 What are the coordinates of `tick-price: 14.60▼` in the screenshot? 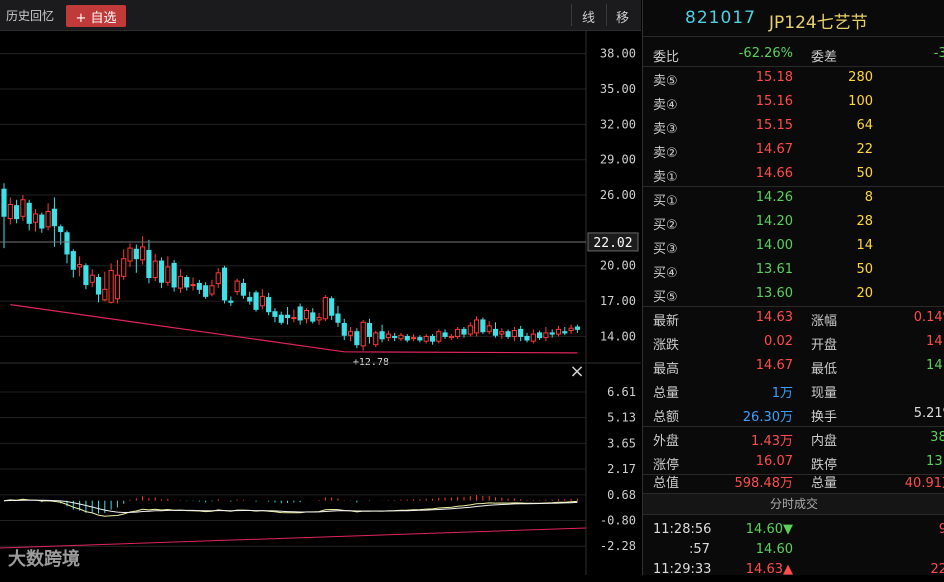 It's located at (769, 529).